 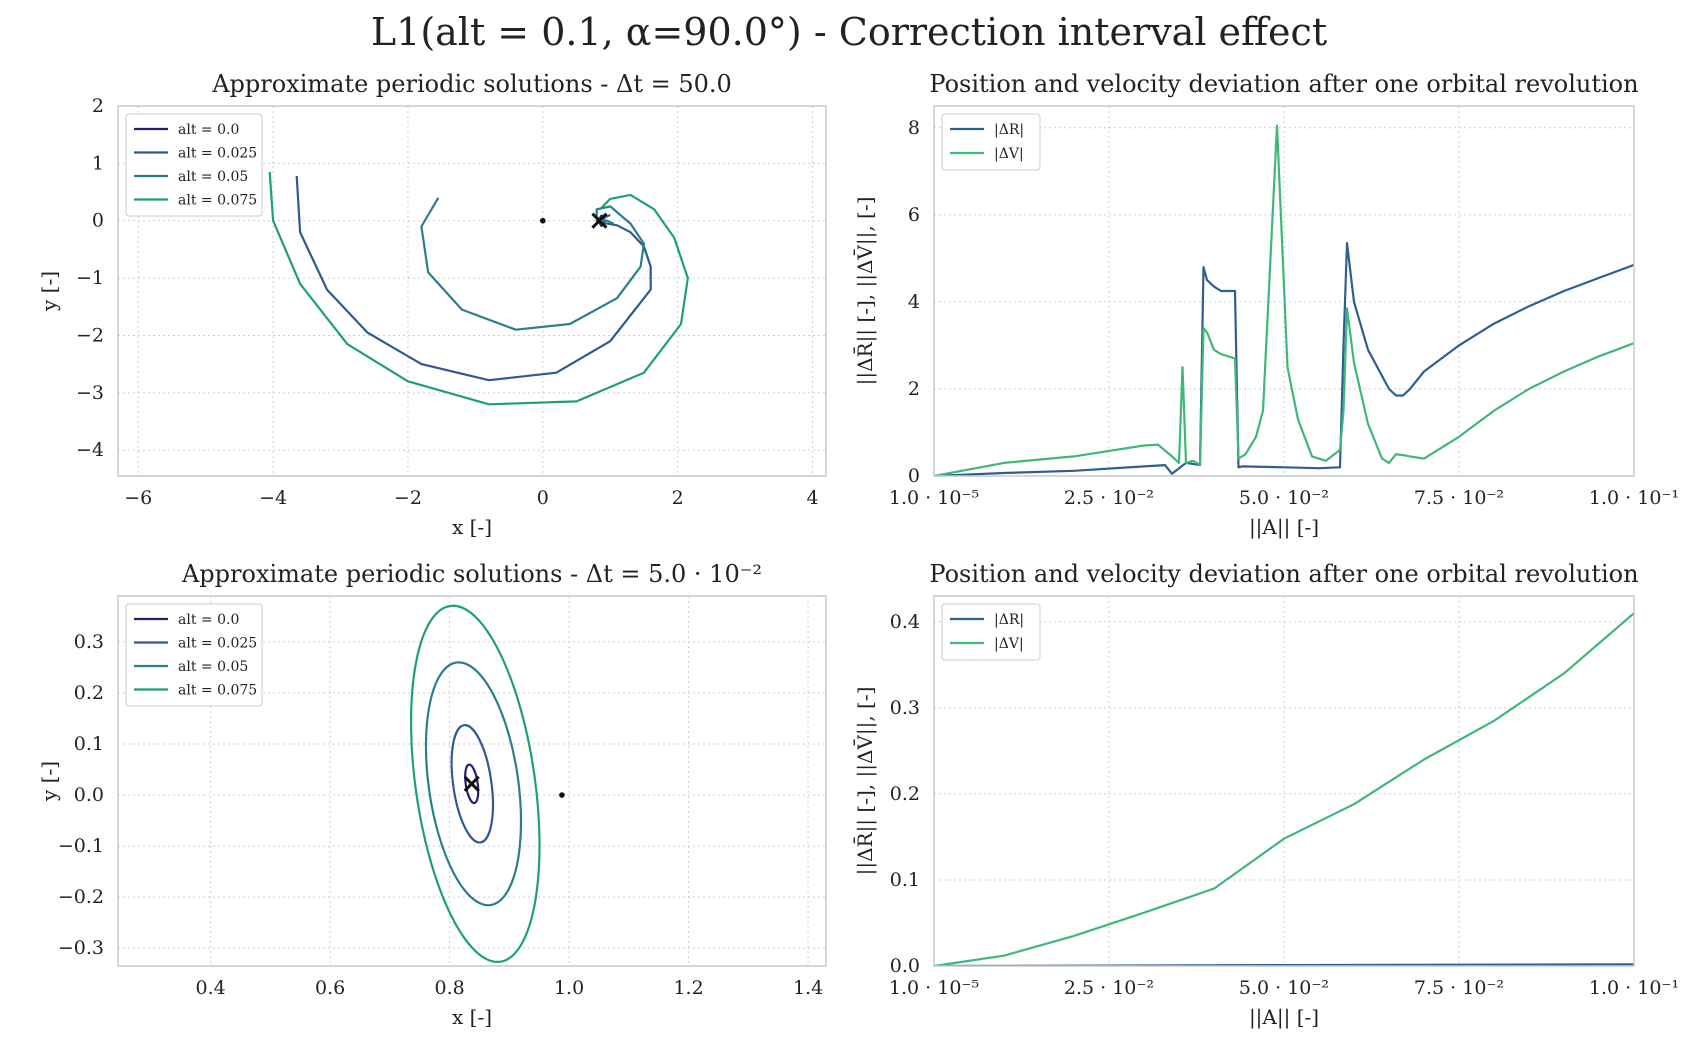 What do you see at coordinates (678, 498) in the screenshot?
I see `x-tick-label: 2` at bounding box center [678, 498].